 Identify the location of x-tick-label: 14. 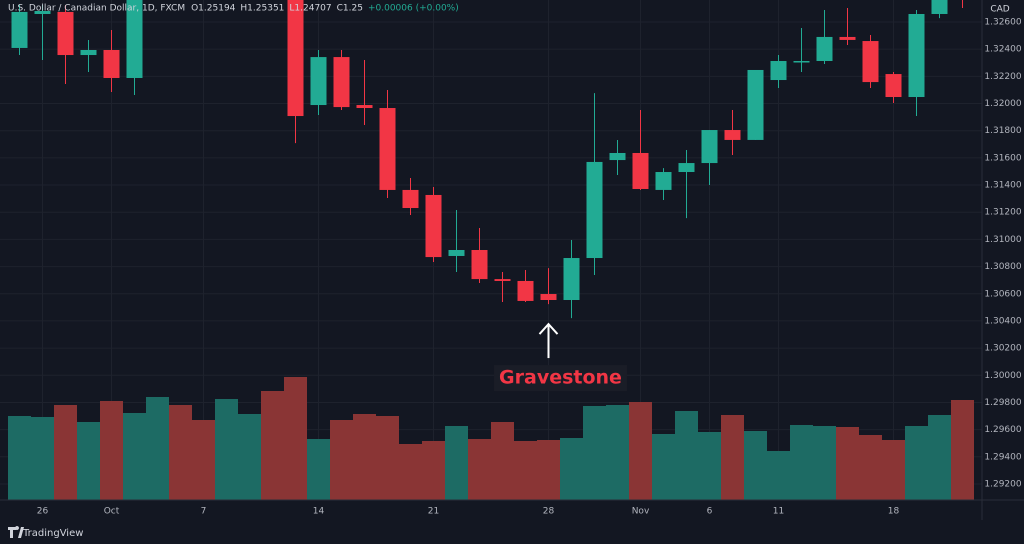
(319, 512).